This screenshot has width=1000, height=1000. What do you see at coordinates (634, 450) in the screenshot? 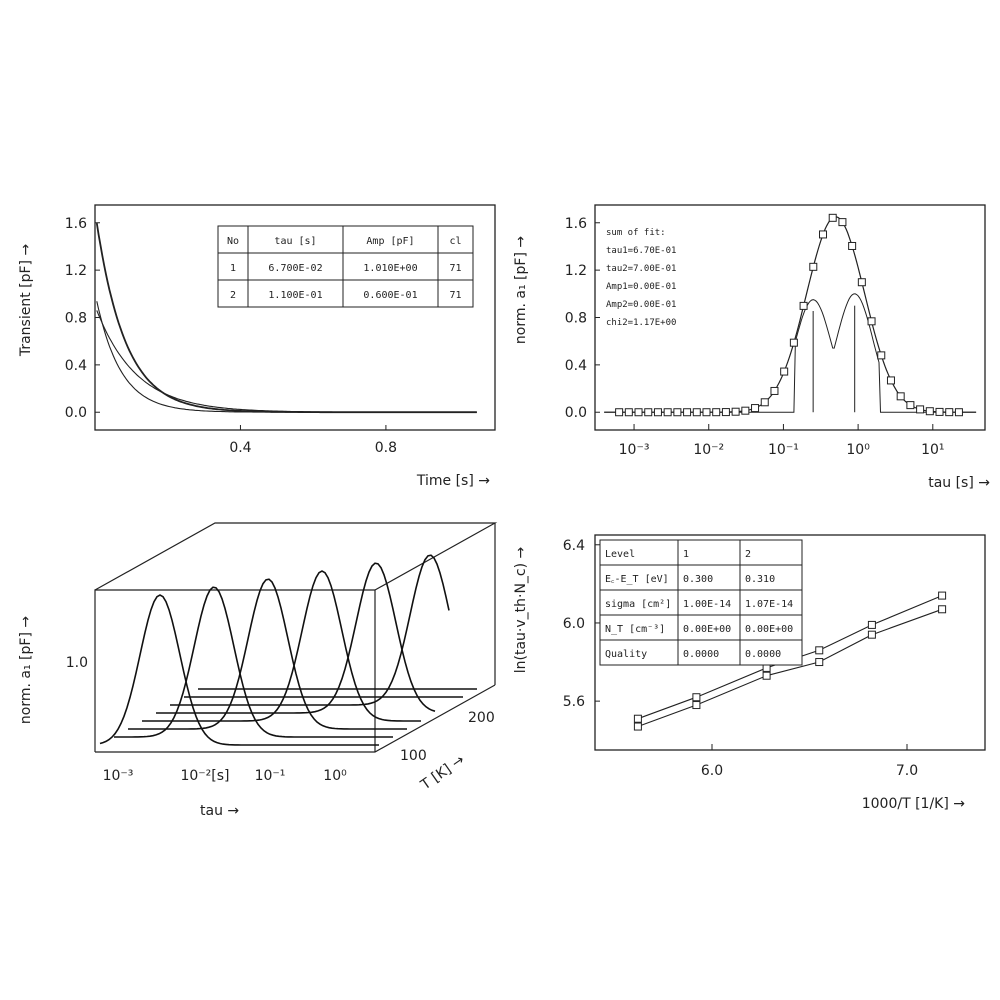
I see `tau-x-tick-label: 10⁻³` at bounding box center [634, 450].